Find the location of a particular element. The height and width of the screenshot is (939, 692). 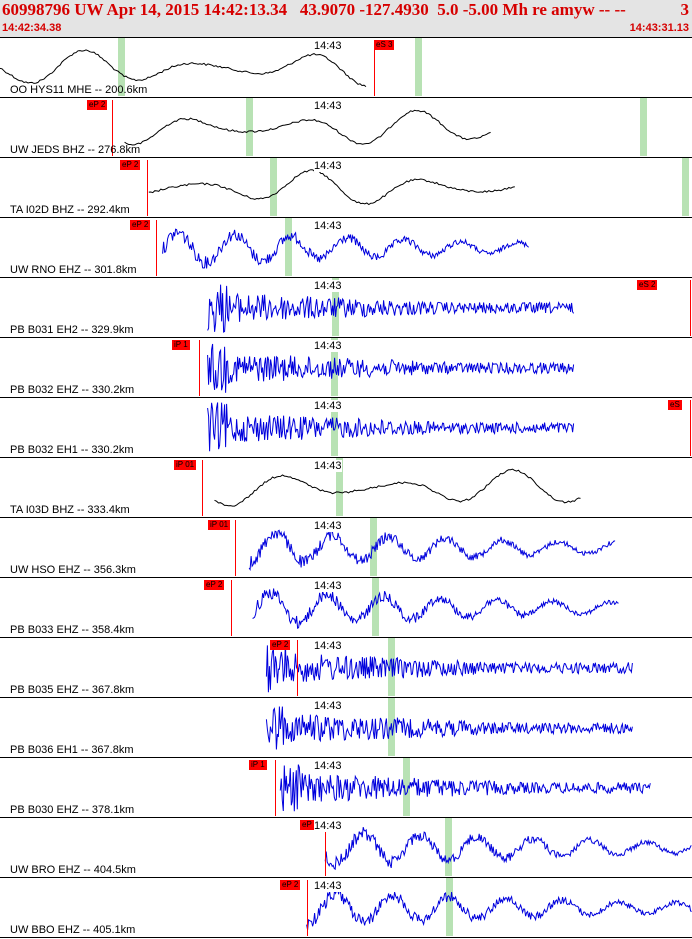

station-label: UW BBO EHZ -- 405.1km is located at coordinates (73, 930).